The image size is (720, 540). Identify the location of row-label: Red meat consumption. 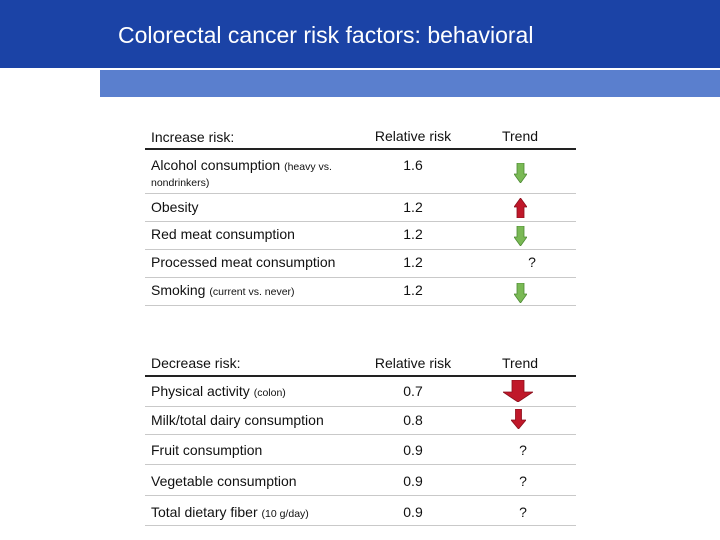
(223, 234).